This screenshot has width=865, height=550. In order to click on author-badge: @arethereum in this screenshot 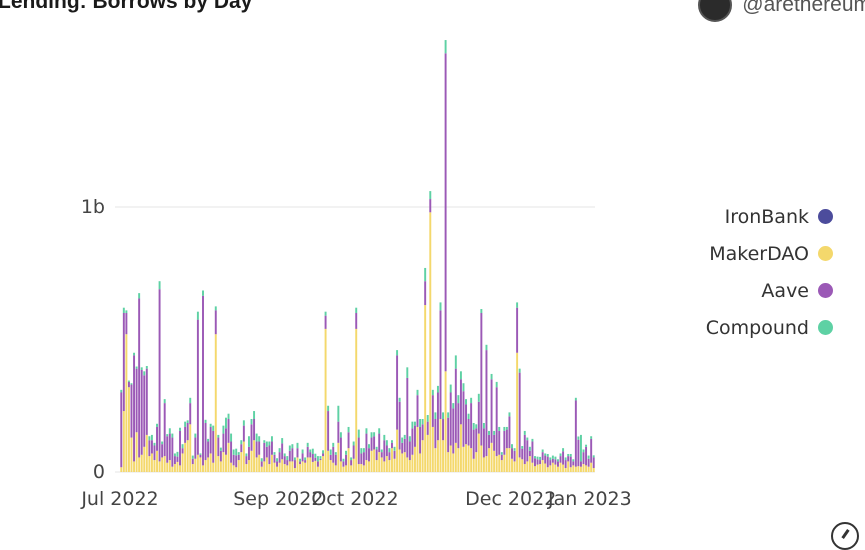, I will do `click(781, 11)`.